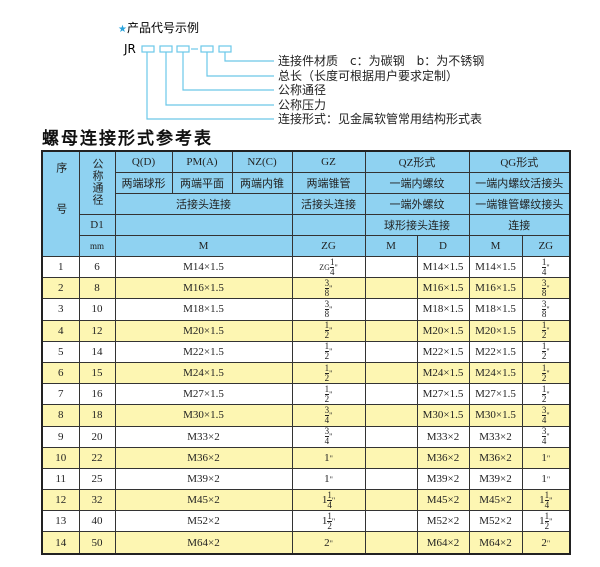  I want to click on thread-zg: 3 8 ", so click(328, 288).